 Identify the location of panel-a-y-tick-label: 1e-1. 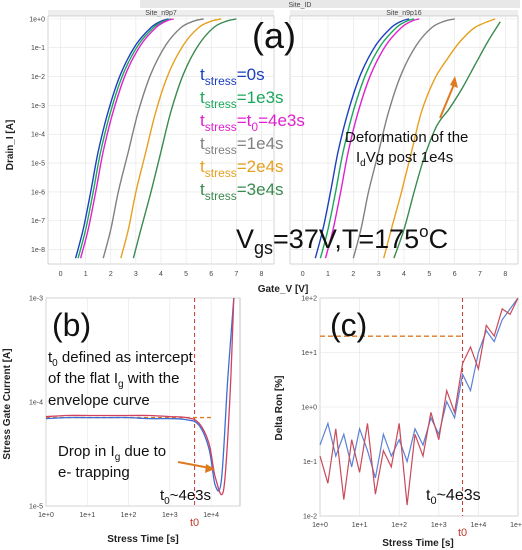
(38, 48).